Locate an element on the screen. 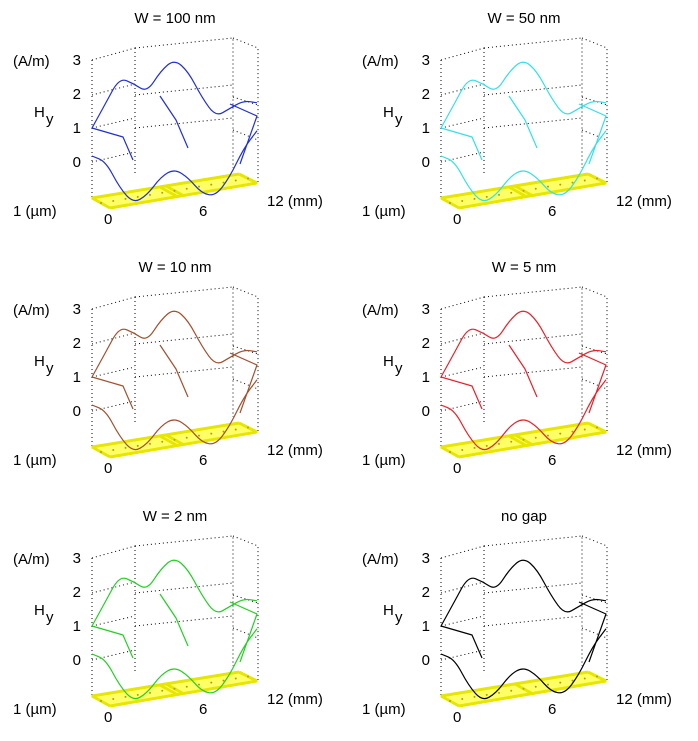 The width and height of the screenshot is (698, 741). chart-title: W = 100 nm is located at coordinates (174, 18).